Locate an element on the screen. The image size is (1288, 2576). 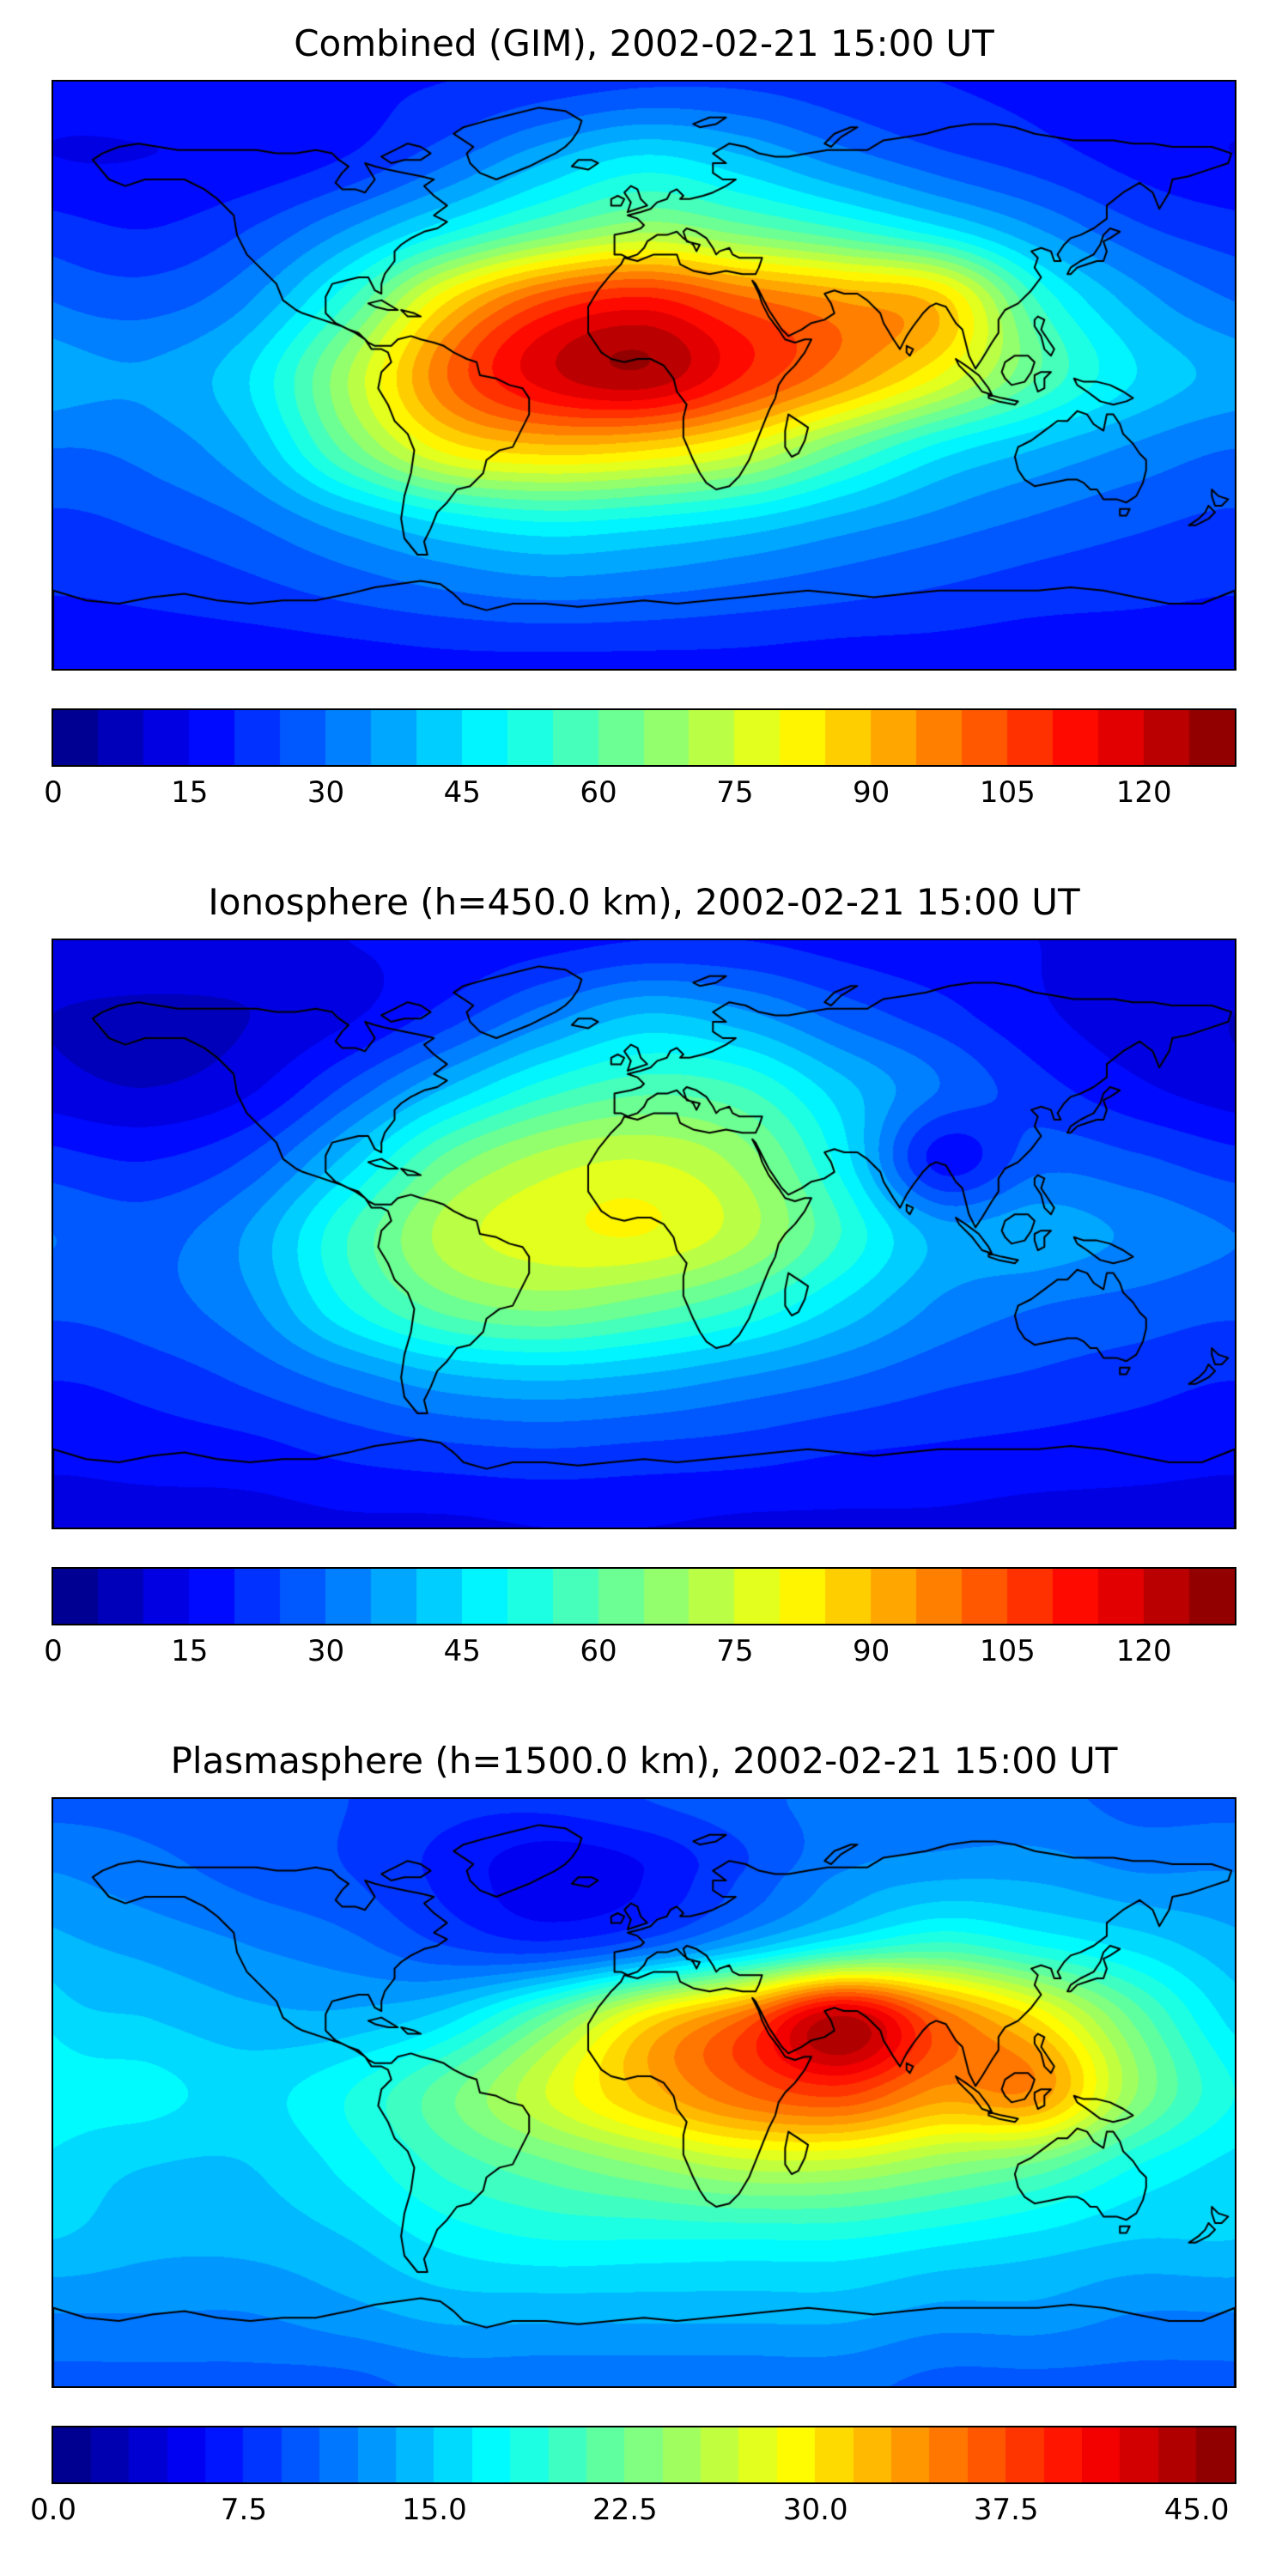
chart-title-combined: Combined (GIM), 2002-02-21 15:00 UT is located at coordinates (644, 43).